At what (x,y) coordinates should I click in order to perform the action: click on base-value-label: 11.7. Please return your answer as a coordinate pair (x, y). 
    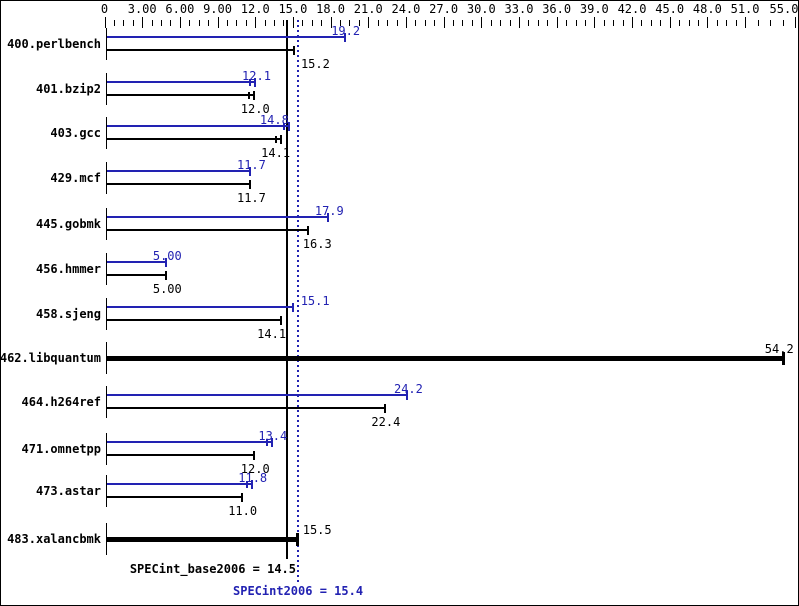
    Looking at the image, I should click on (251, 198).